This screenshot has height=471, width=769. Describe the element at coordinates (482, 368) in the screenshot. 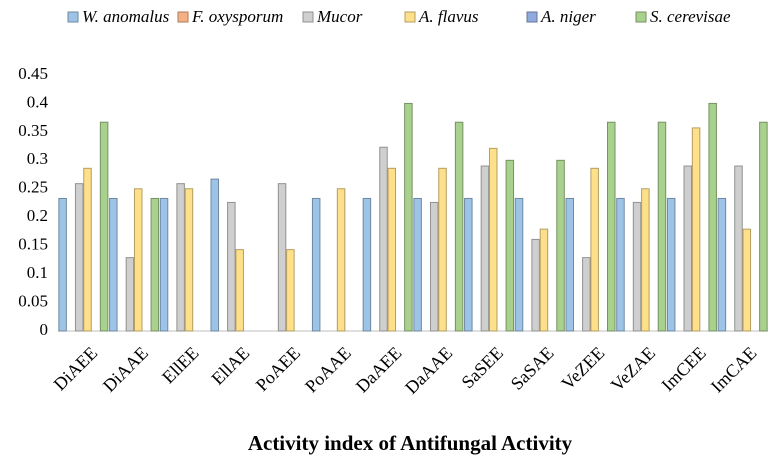

I see `x-tick-label: SaSEE` at that location.